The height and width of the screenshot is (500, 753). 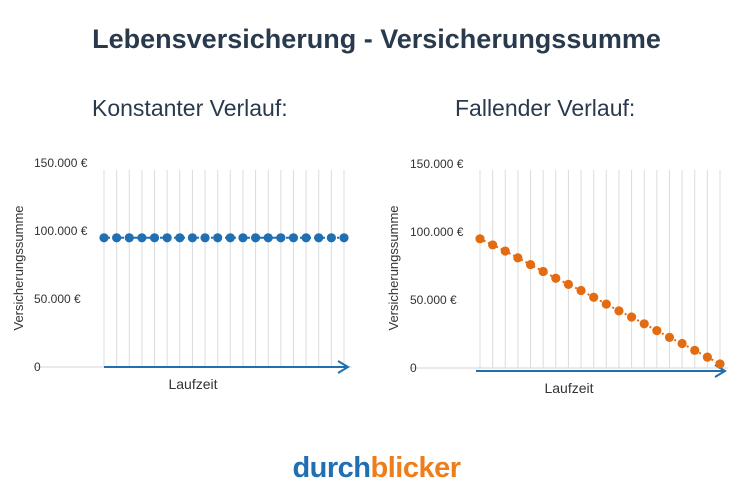 I want to click on right-ylabel: Versicherungssumme, so click(x=393, y=268).